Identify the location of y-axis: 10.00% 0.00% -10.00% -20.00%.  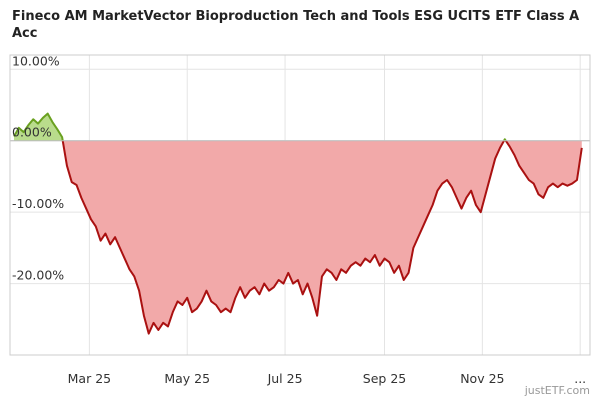
(38, 167).